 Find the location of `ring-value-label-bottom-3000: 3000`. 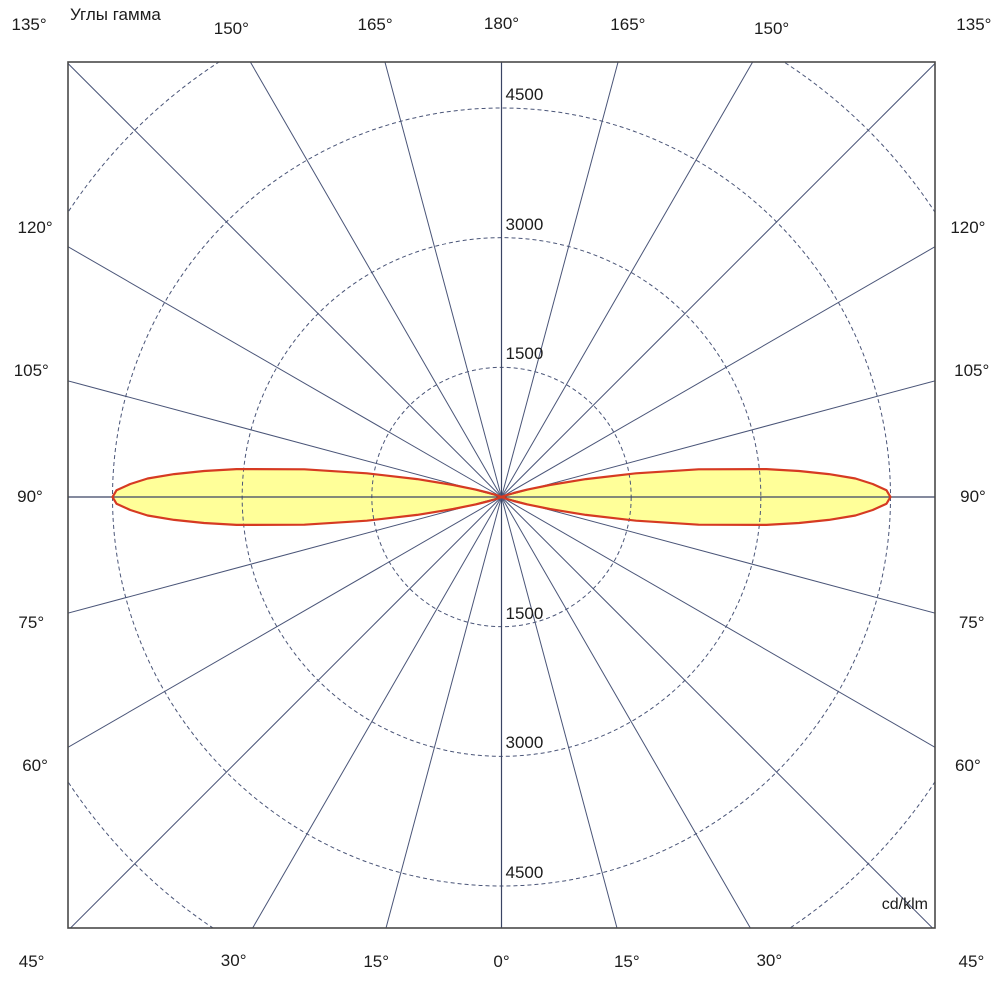

ring-value-label-bottom-3000: 3000 is located at coordinates (524, 743).